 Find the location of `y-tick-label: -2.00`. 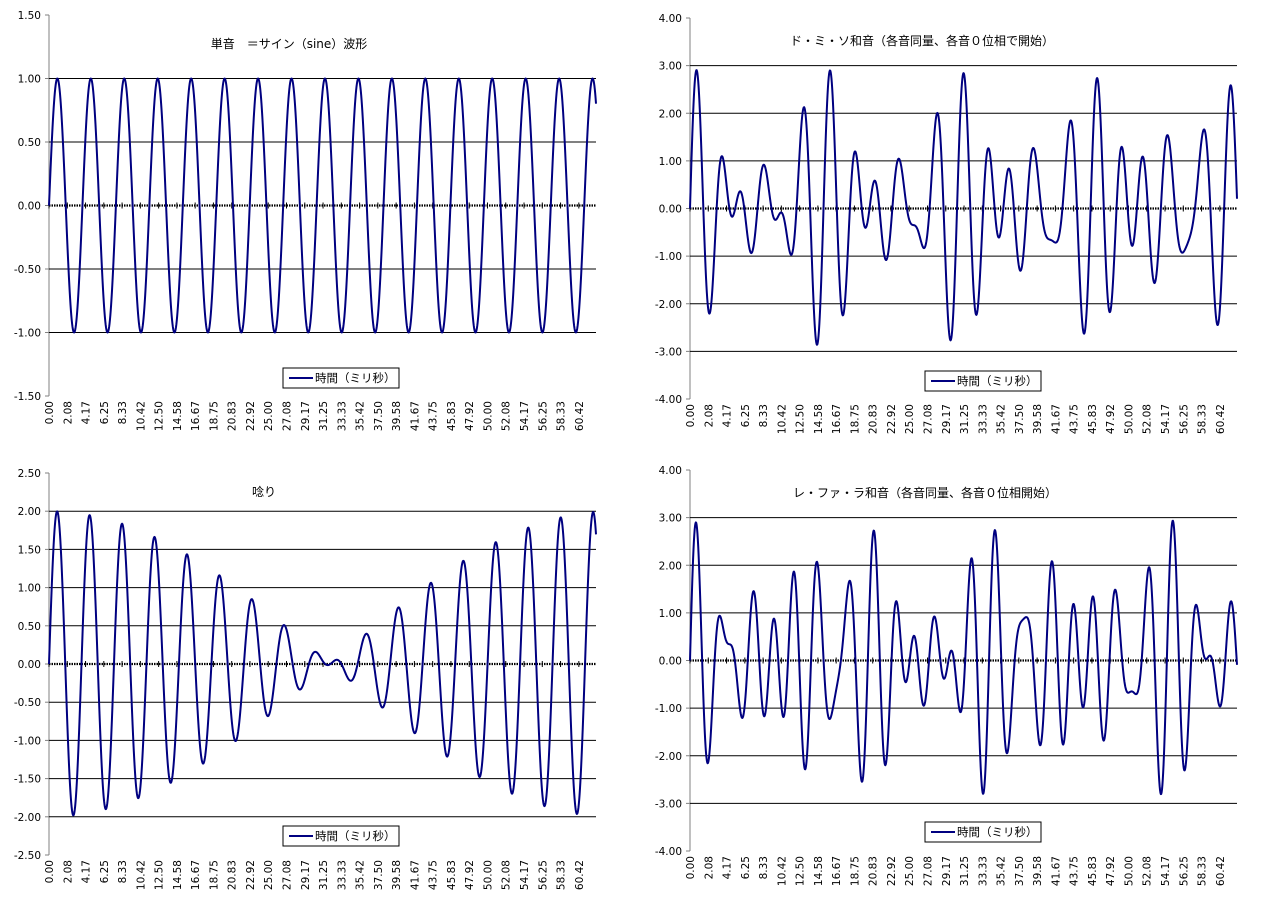

y-tick-label: -2.00 is located at coordinates (27, 818).